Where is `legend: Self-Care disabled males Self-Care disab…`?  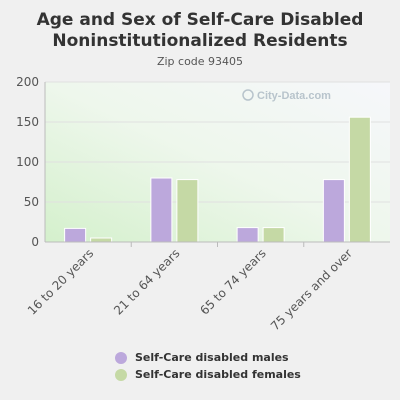
legend: Self-Care disabled males Self-Care disab… is located at coordinates (208, 366).